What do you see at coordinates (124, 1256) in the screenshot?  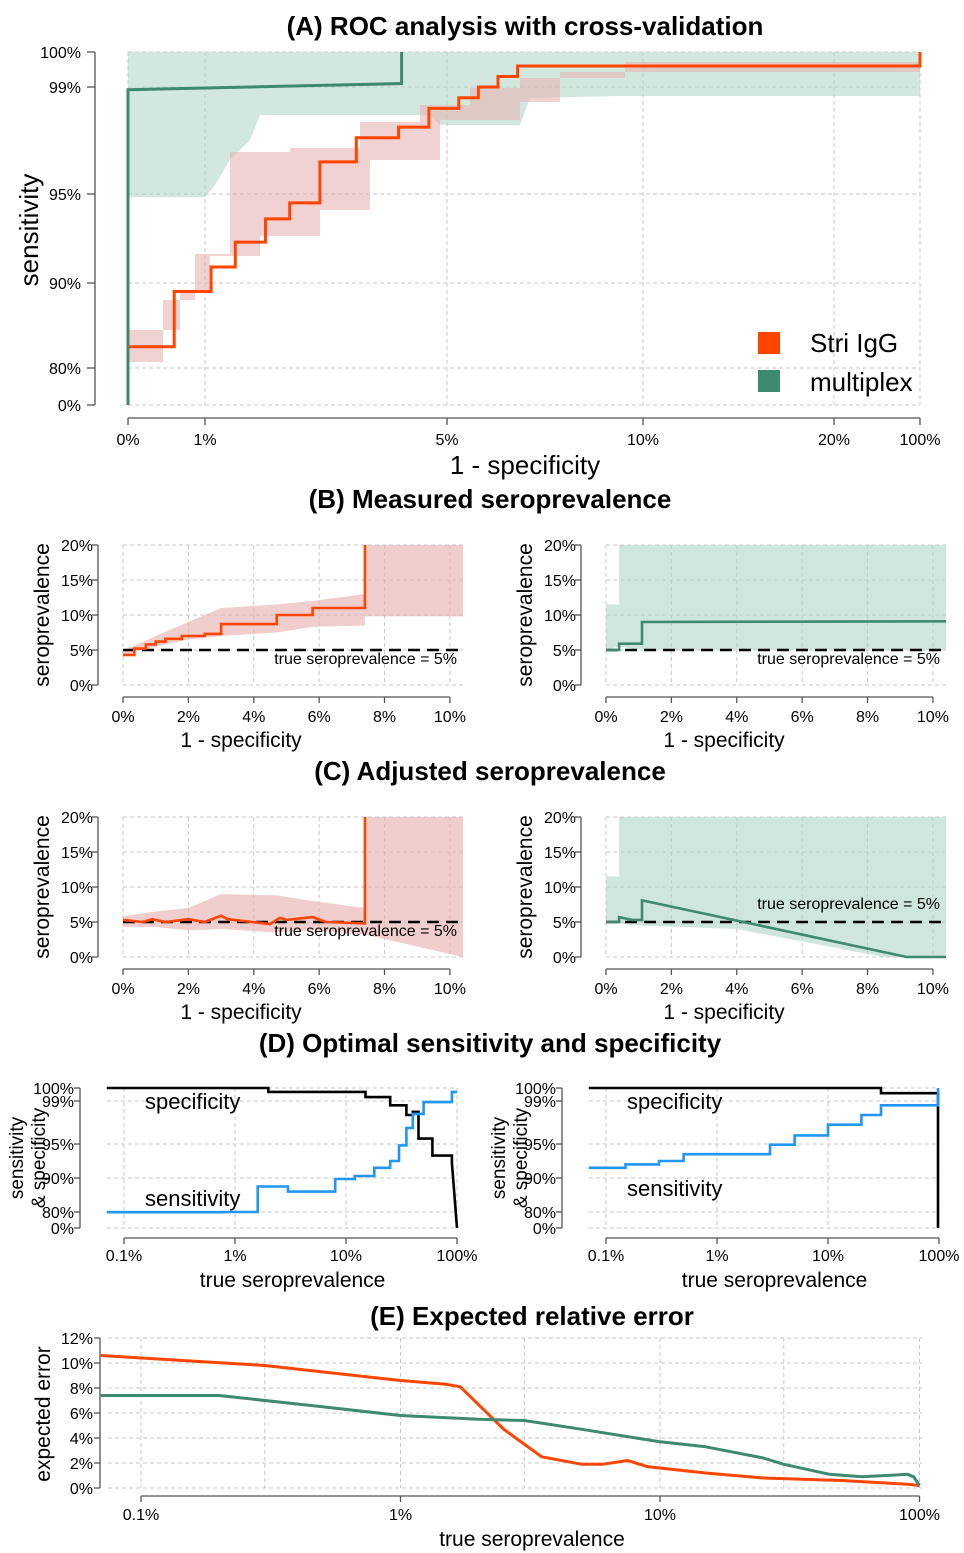 I see `d-left-x-tick-label: 0.1%` at bounding box center [124, 1256].